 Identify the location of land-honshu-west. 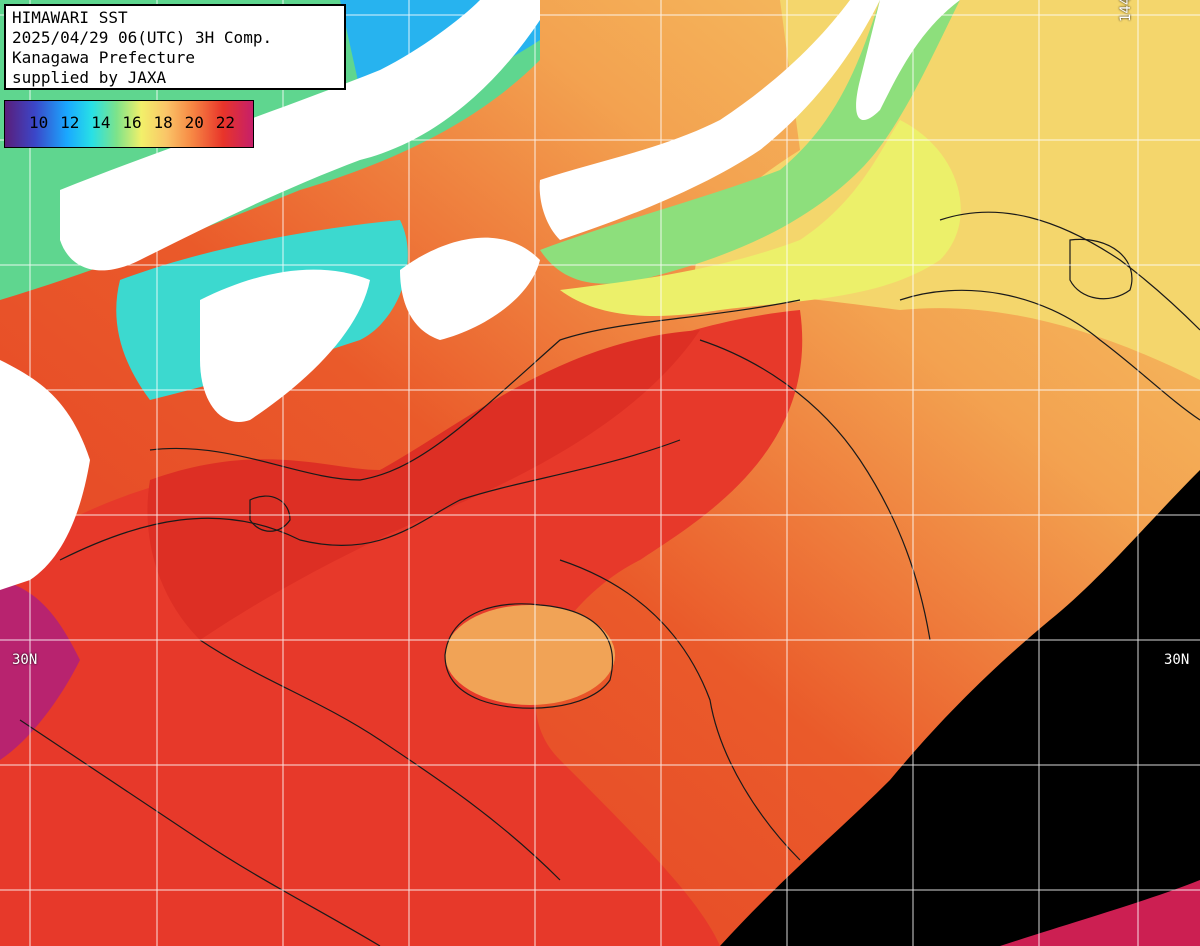
(300, 135).